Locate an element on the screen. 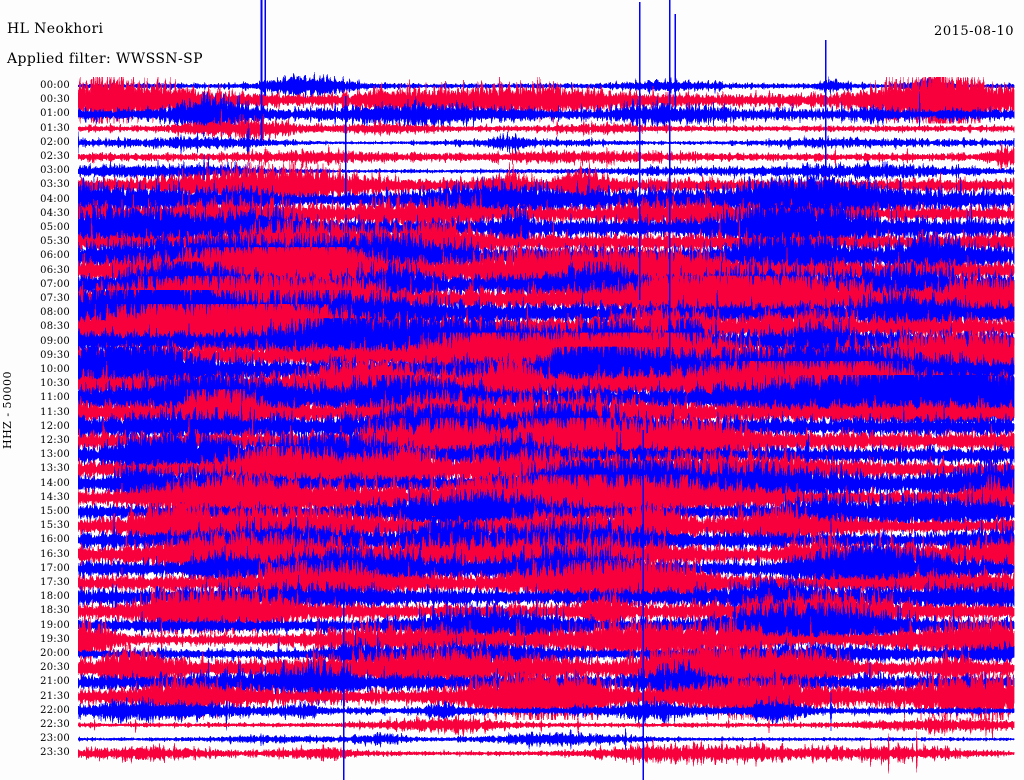 The height and width of the screenshot is (780, 1024). time-label: 16:30 is located at coordinates (55, 554).